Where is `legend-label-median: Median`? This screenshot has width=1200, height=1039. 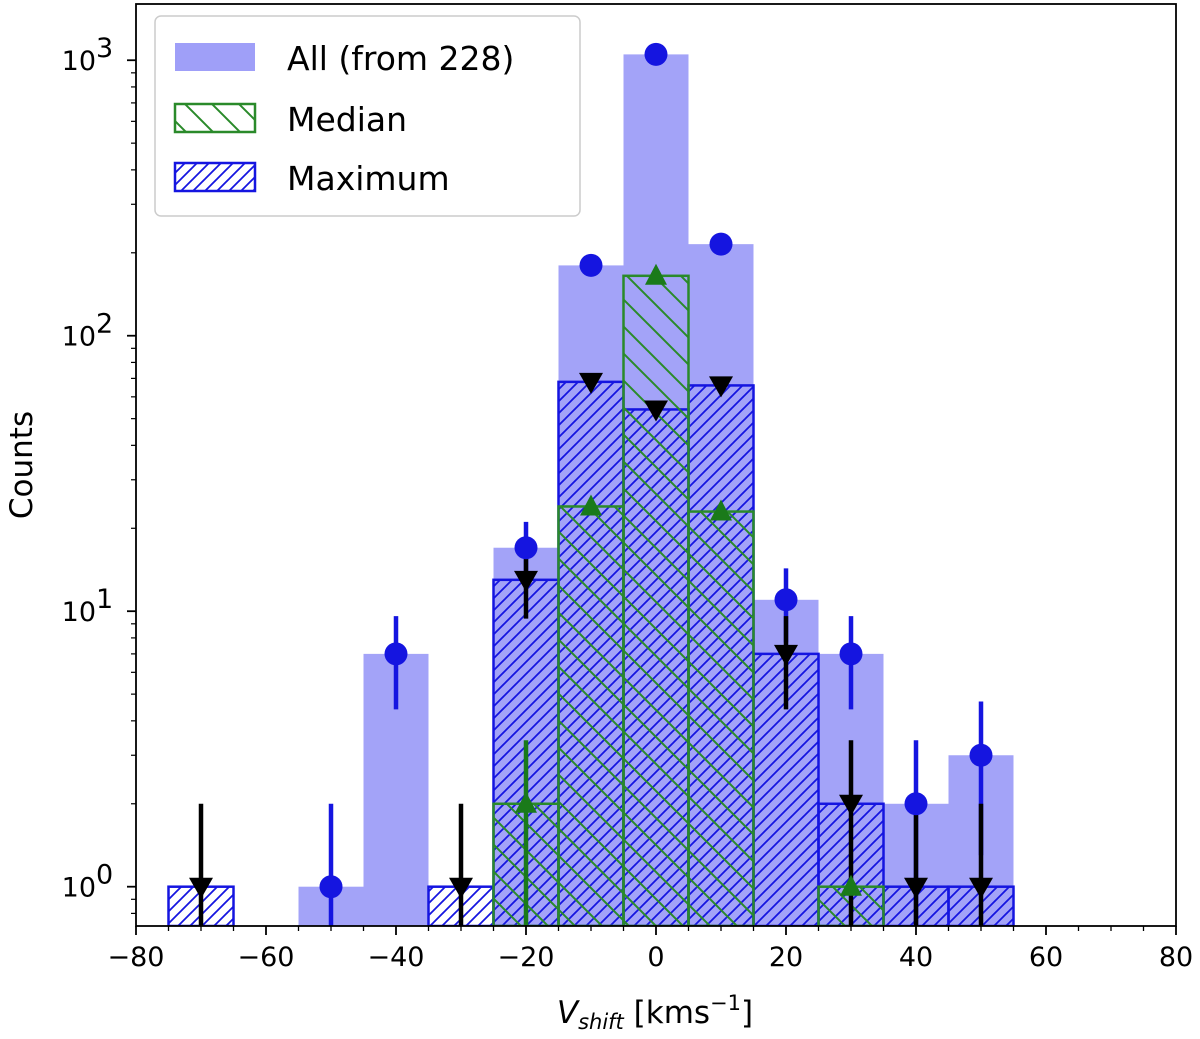 legend-label-median: Median is located at coordinates (347, 119).